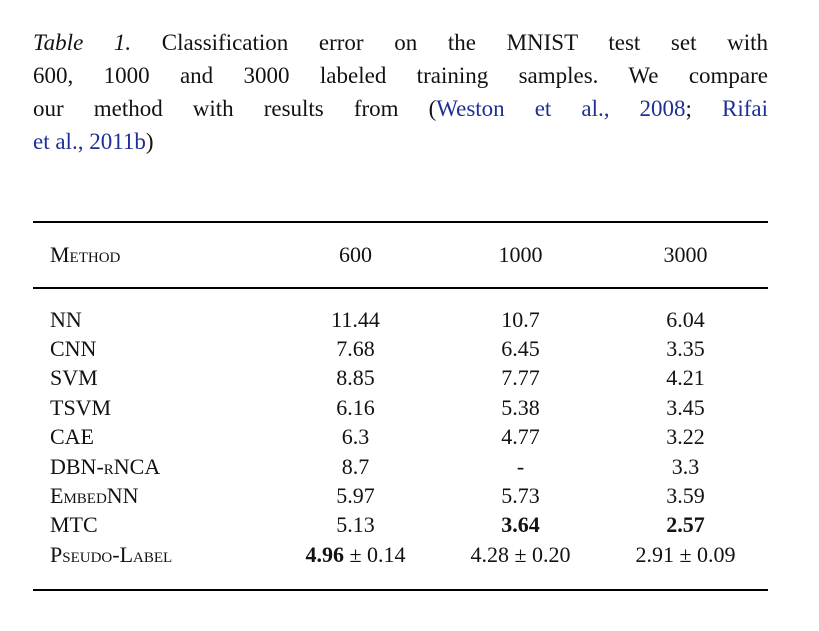  Describe the element at coordinates (235, 108) in the screenshot. I see `caption-text: our method with results from (` at that location.